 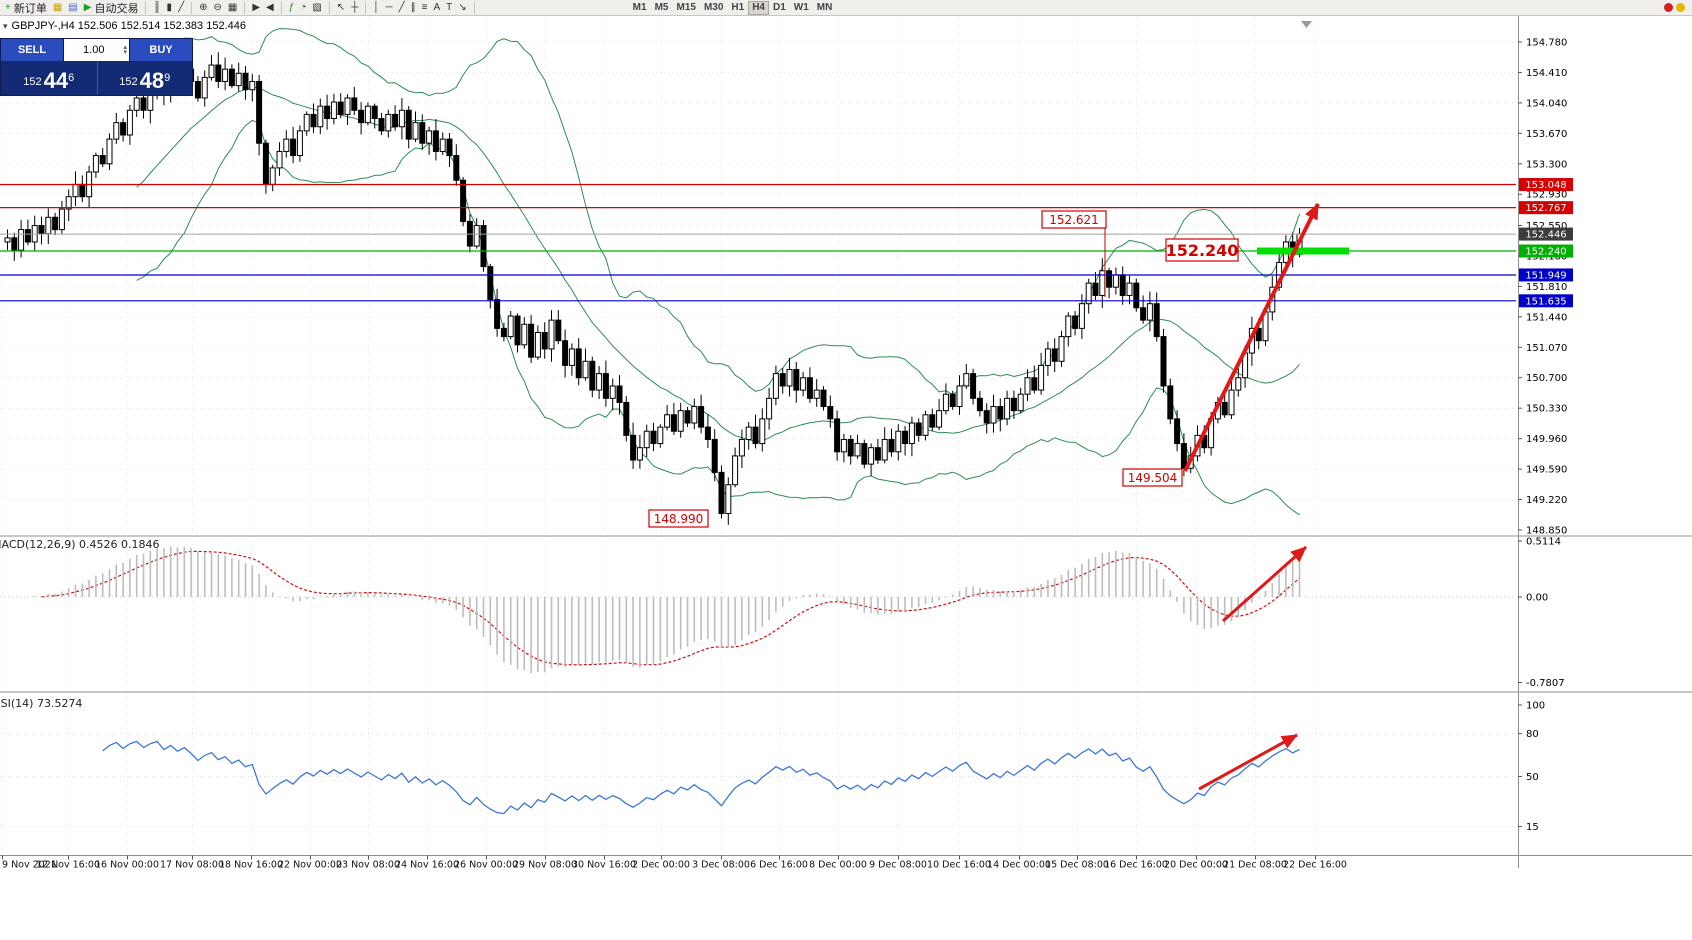 What do you see at coordinates (1680, 7) in the screenshot?
I see `news-icon` at bounding box center [1680, 7].